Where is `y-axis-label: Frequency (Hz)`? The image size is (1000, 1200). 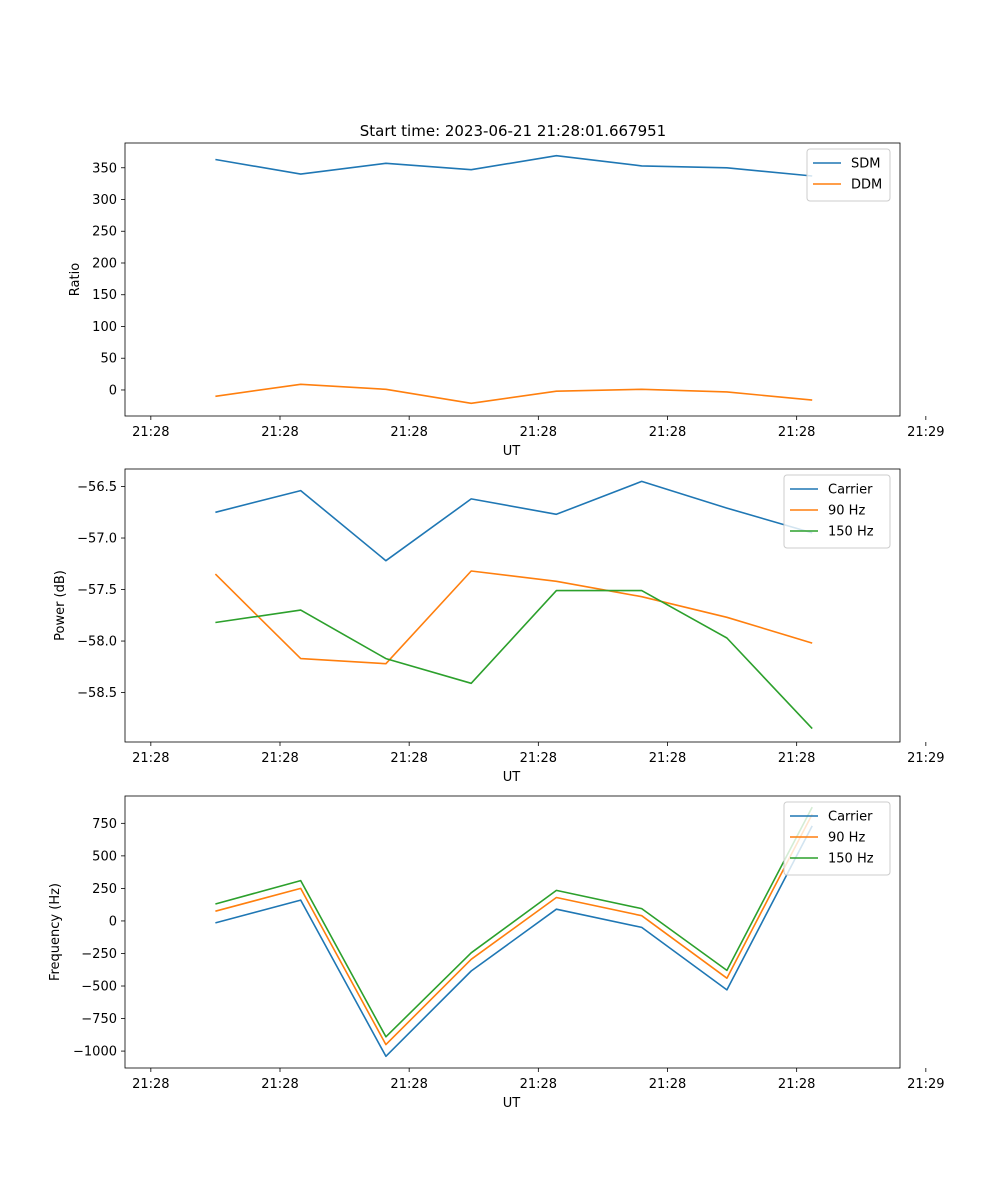
y-axis-label: Frequency (Hz) is located at coordinates (55, 932).